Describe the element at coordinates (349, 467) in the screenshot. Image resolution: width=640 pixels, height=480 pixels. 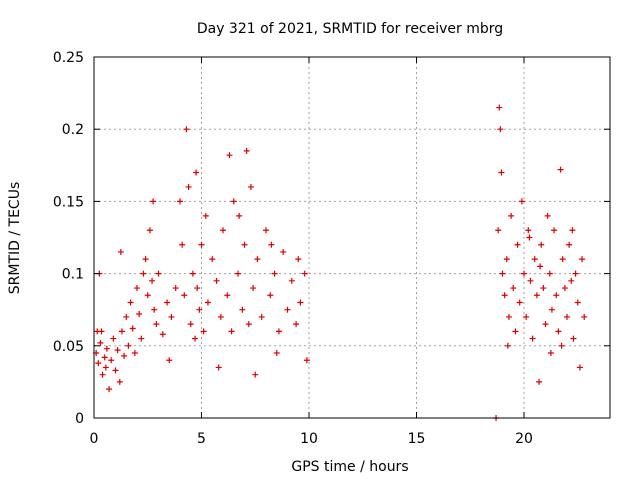
I see `x-axis-label: GPS time / hours` at that location.